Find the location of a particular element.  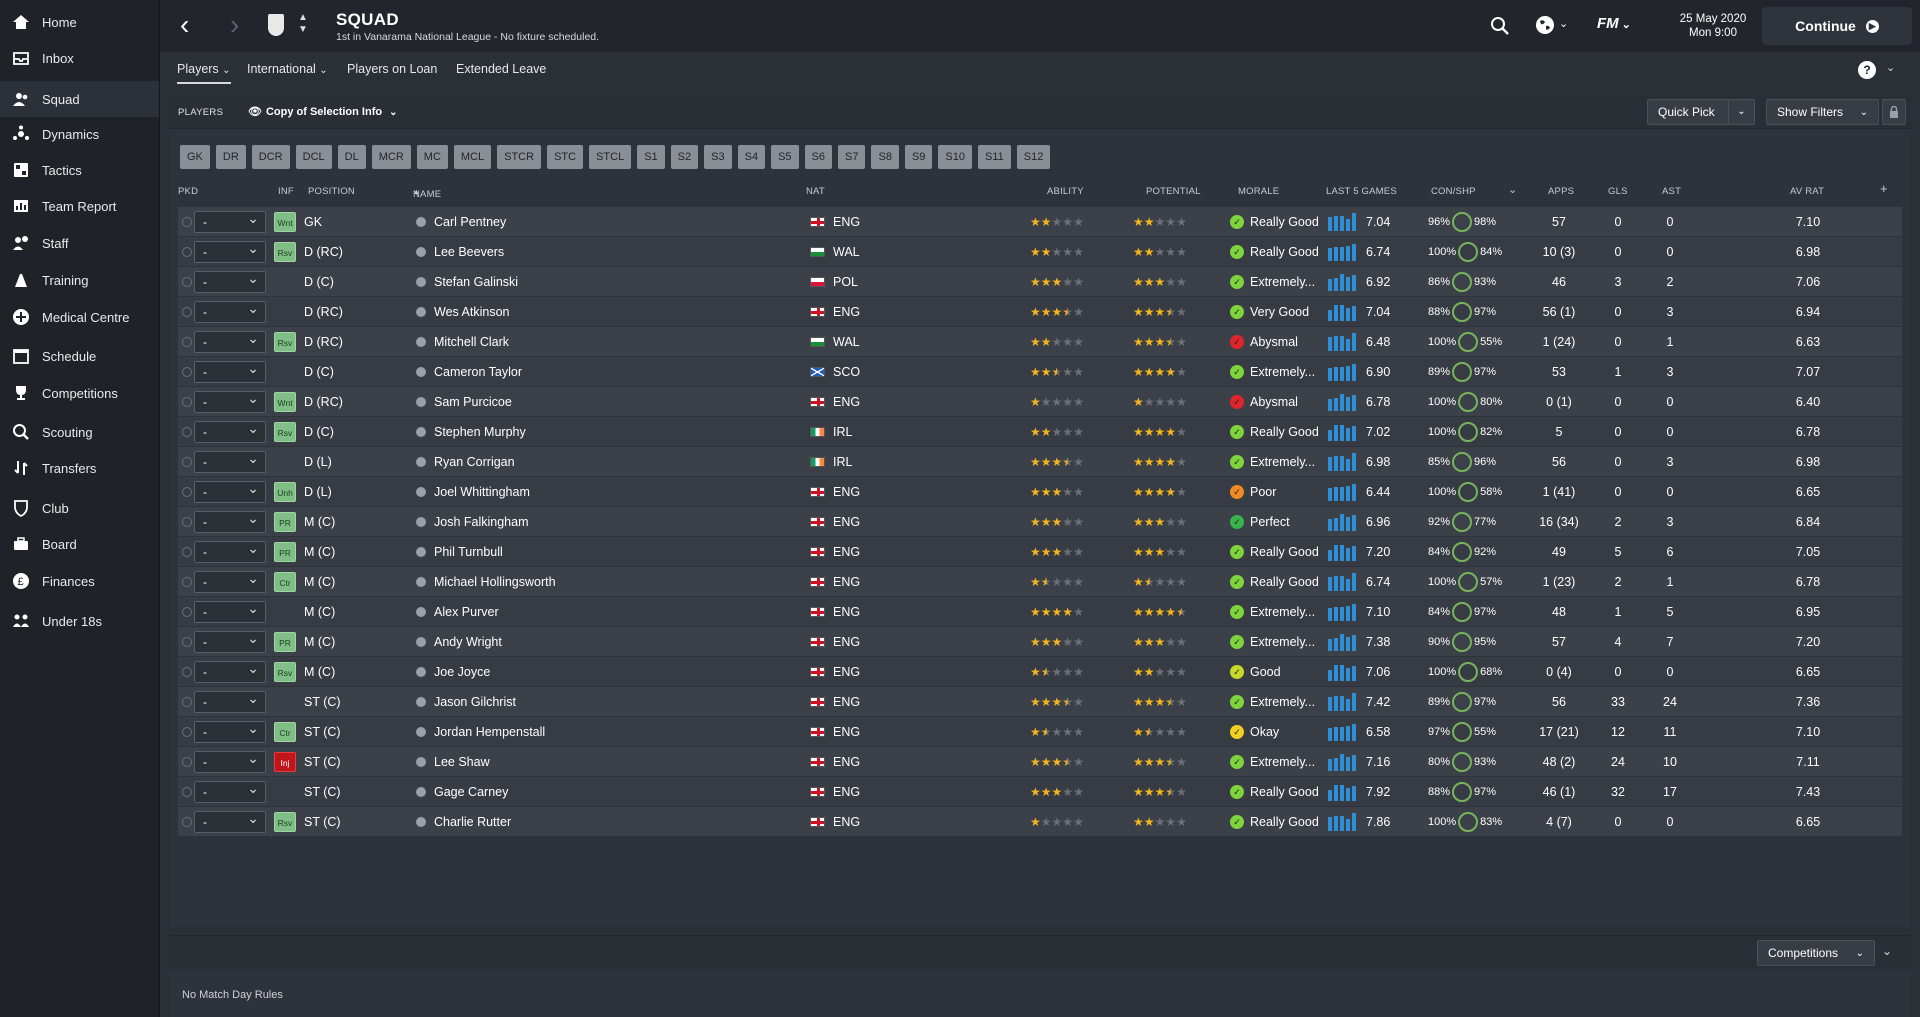

player-name: Stephen Murphy is located at coordinates (471, 432).